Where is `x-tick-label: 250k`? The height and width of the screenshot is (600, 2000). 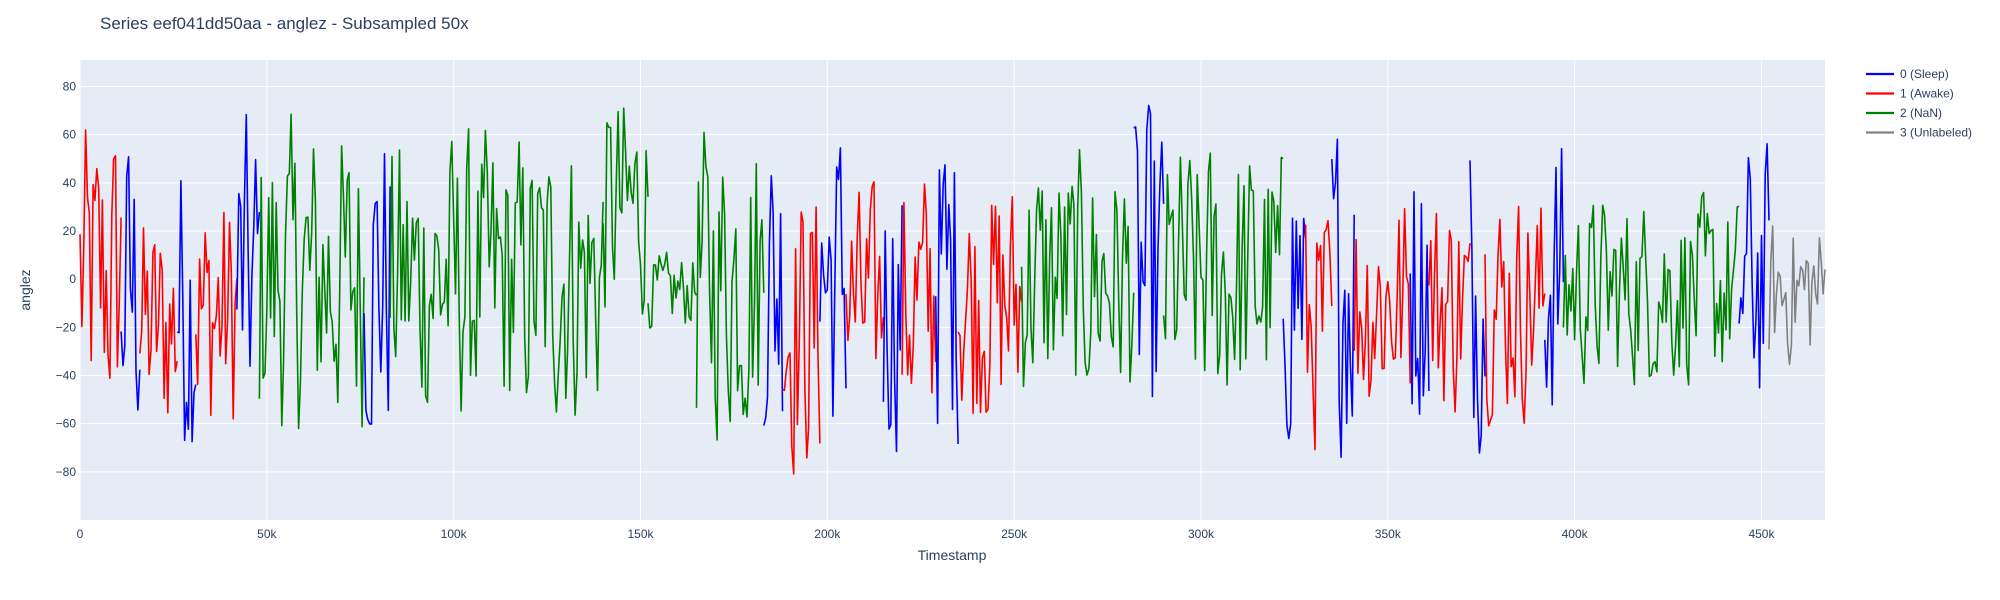 x-tick-label: 250k is located at coordinates (1014, 534).